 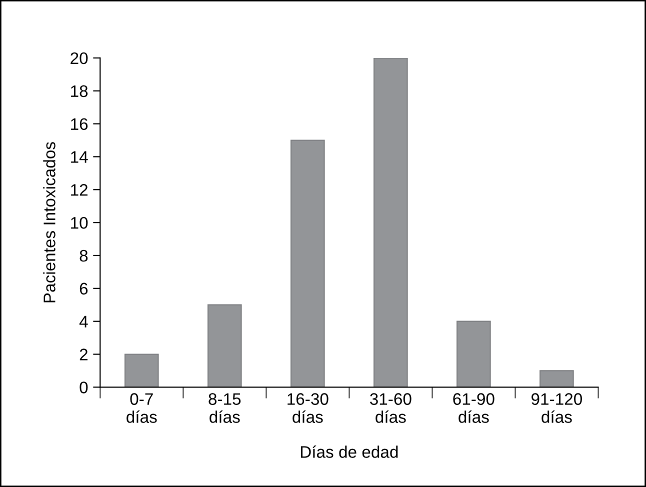 What do you see at coordinates (83, 322) in the screenshot?
I see `y-tick-label: 4` at bounding box center [83, 322].